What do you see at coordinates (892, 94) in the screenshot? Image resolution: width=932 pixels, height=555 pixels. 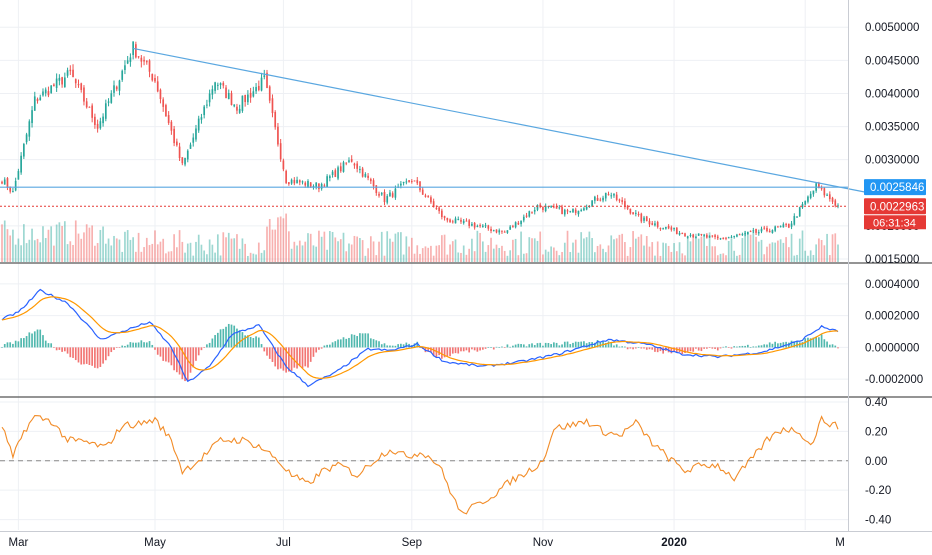 I see `price-axis-label: 0.0040000` at bounding box center [892, 94].